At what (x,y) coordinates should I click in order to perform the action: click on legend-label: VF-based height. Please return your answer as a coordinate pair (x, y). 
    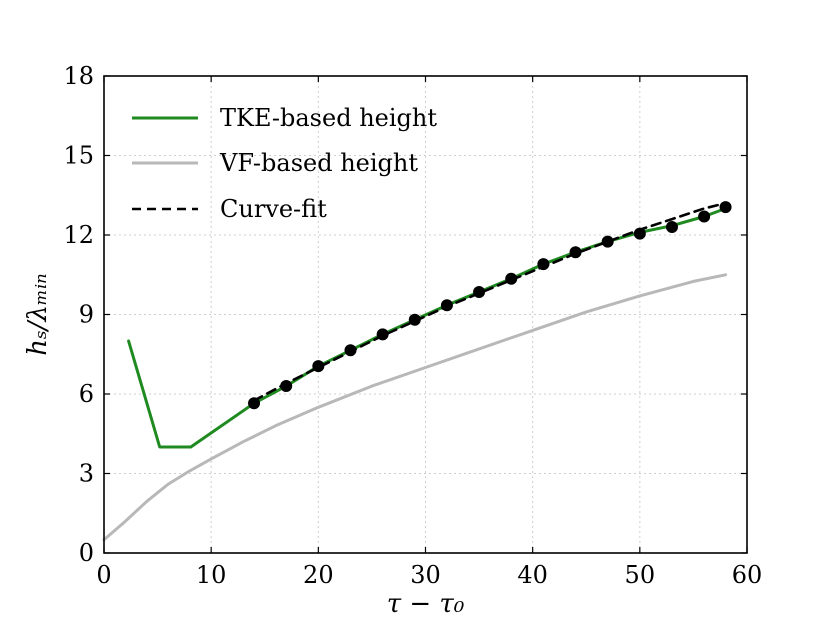
    Looking at the image, I should click on (318, 163).